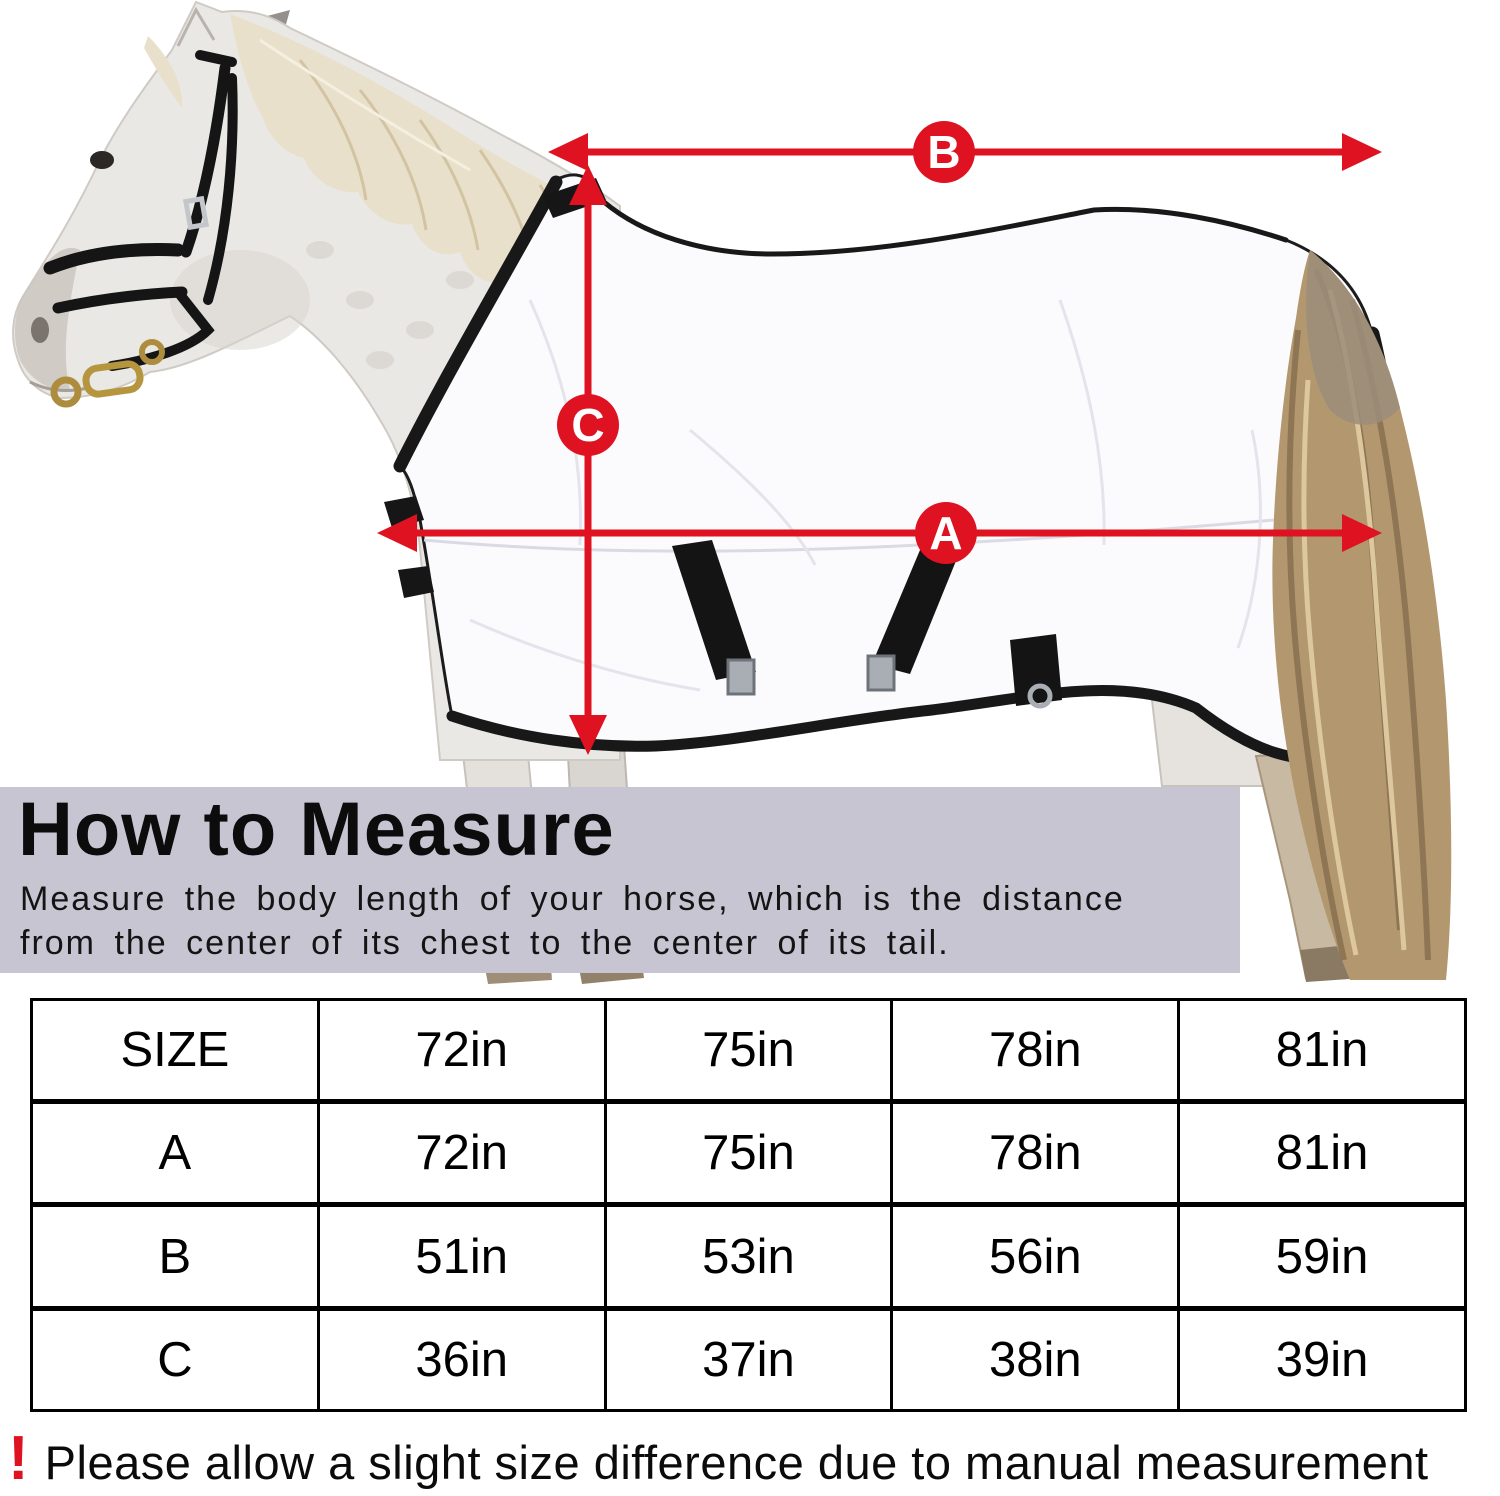 This screenshot has height=1496, width=1500. I want to click on brass-ring, so click(66, 392).